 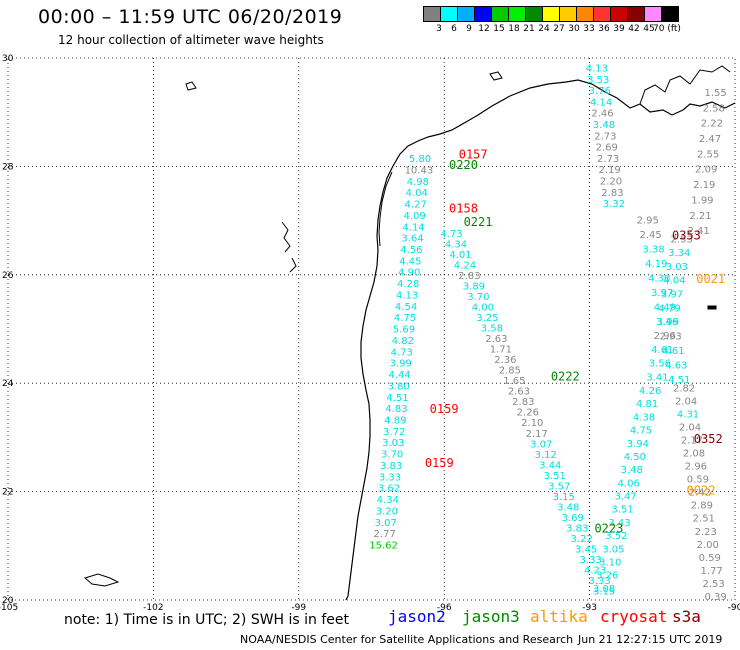 What do you see at coordinates (412, 239) in the screenshot?
I see `wave-height-value: 3.64` at bounding box center [412, 239].